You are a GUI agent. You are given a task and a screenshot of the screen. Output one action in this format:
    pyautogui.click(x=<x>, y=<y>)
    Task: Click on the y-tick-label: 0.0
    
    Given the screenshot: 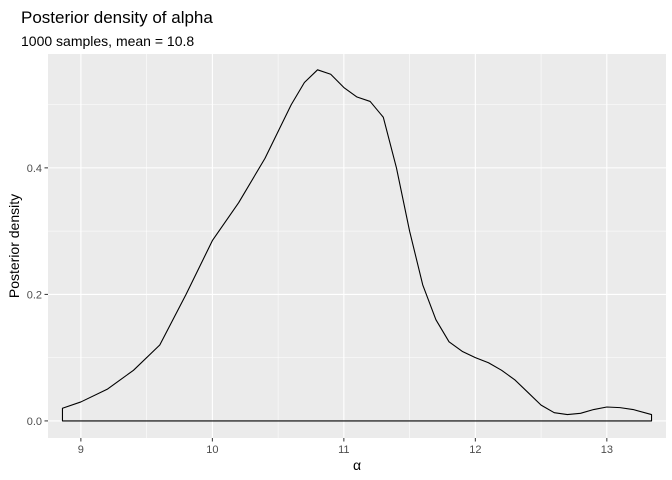 What is the action you would take?
    pyautogui.click(x=34, y=422)
    